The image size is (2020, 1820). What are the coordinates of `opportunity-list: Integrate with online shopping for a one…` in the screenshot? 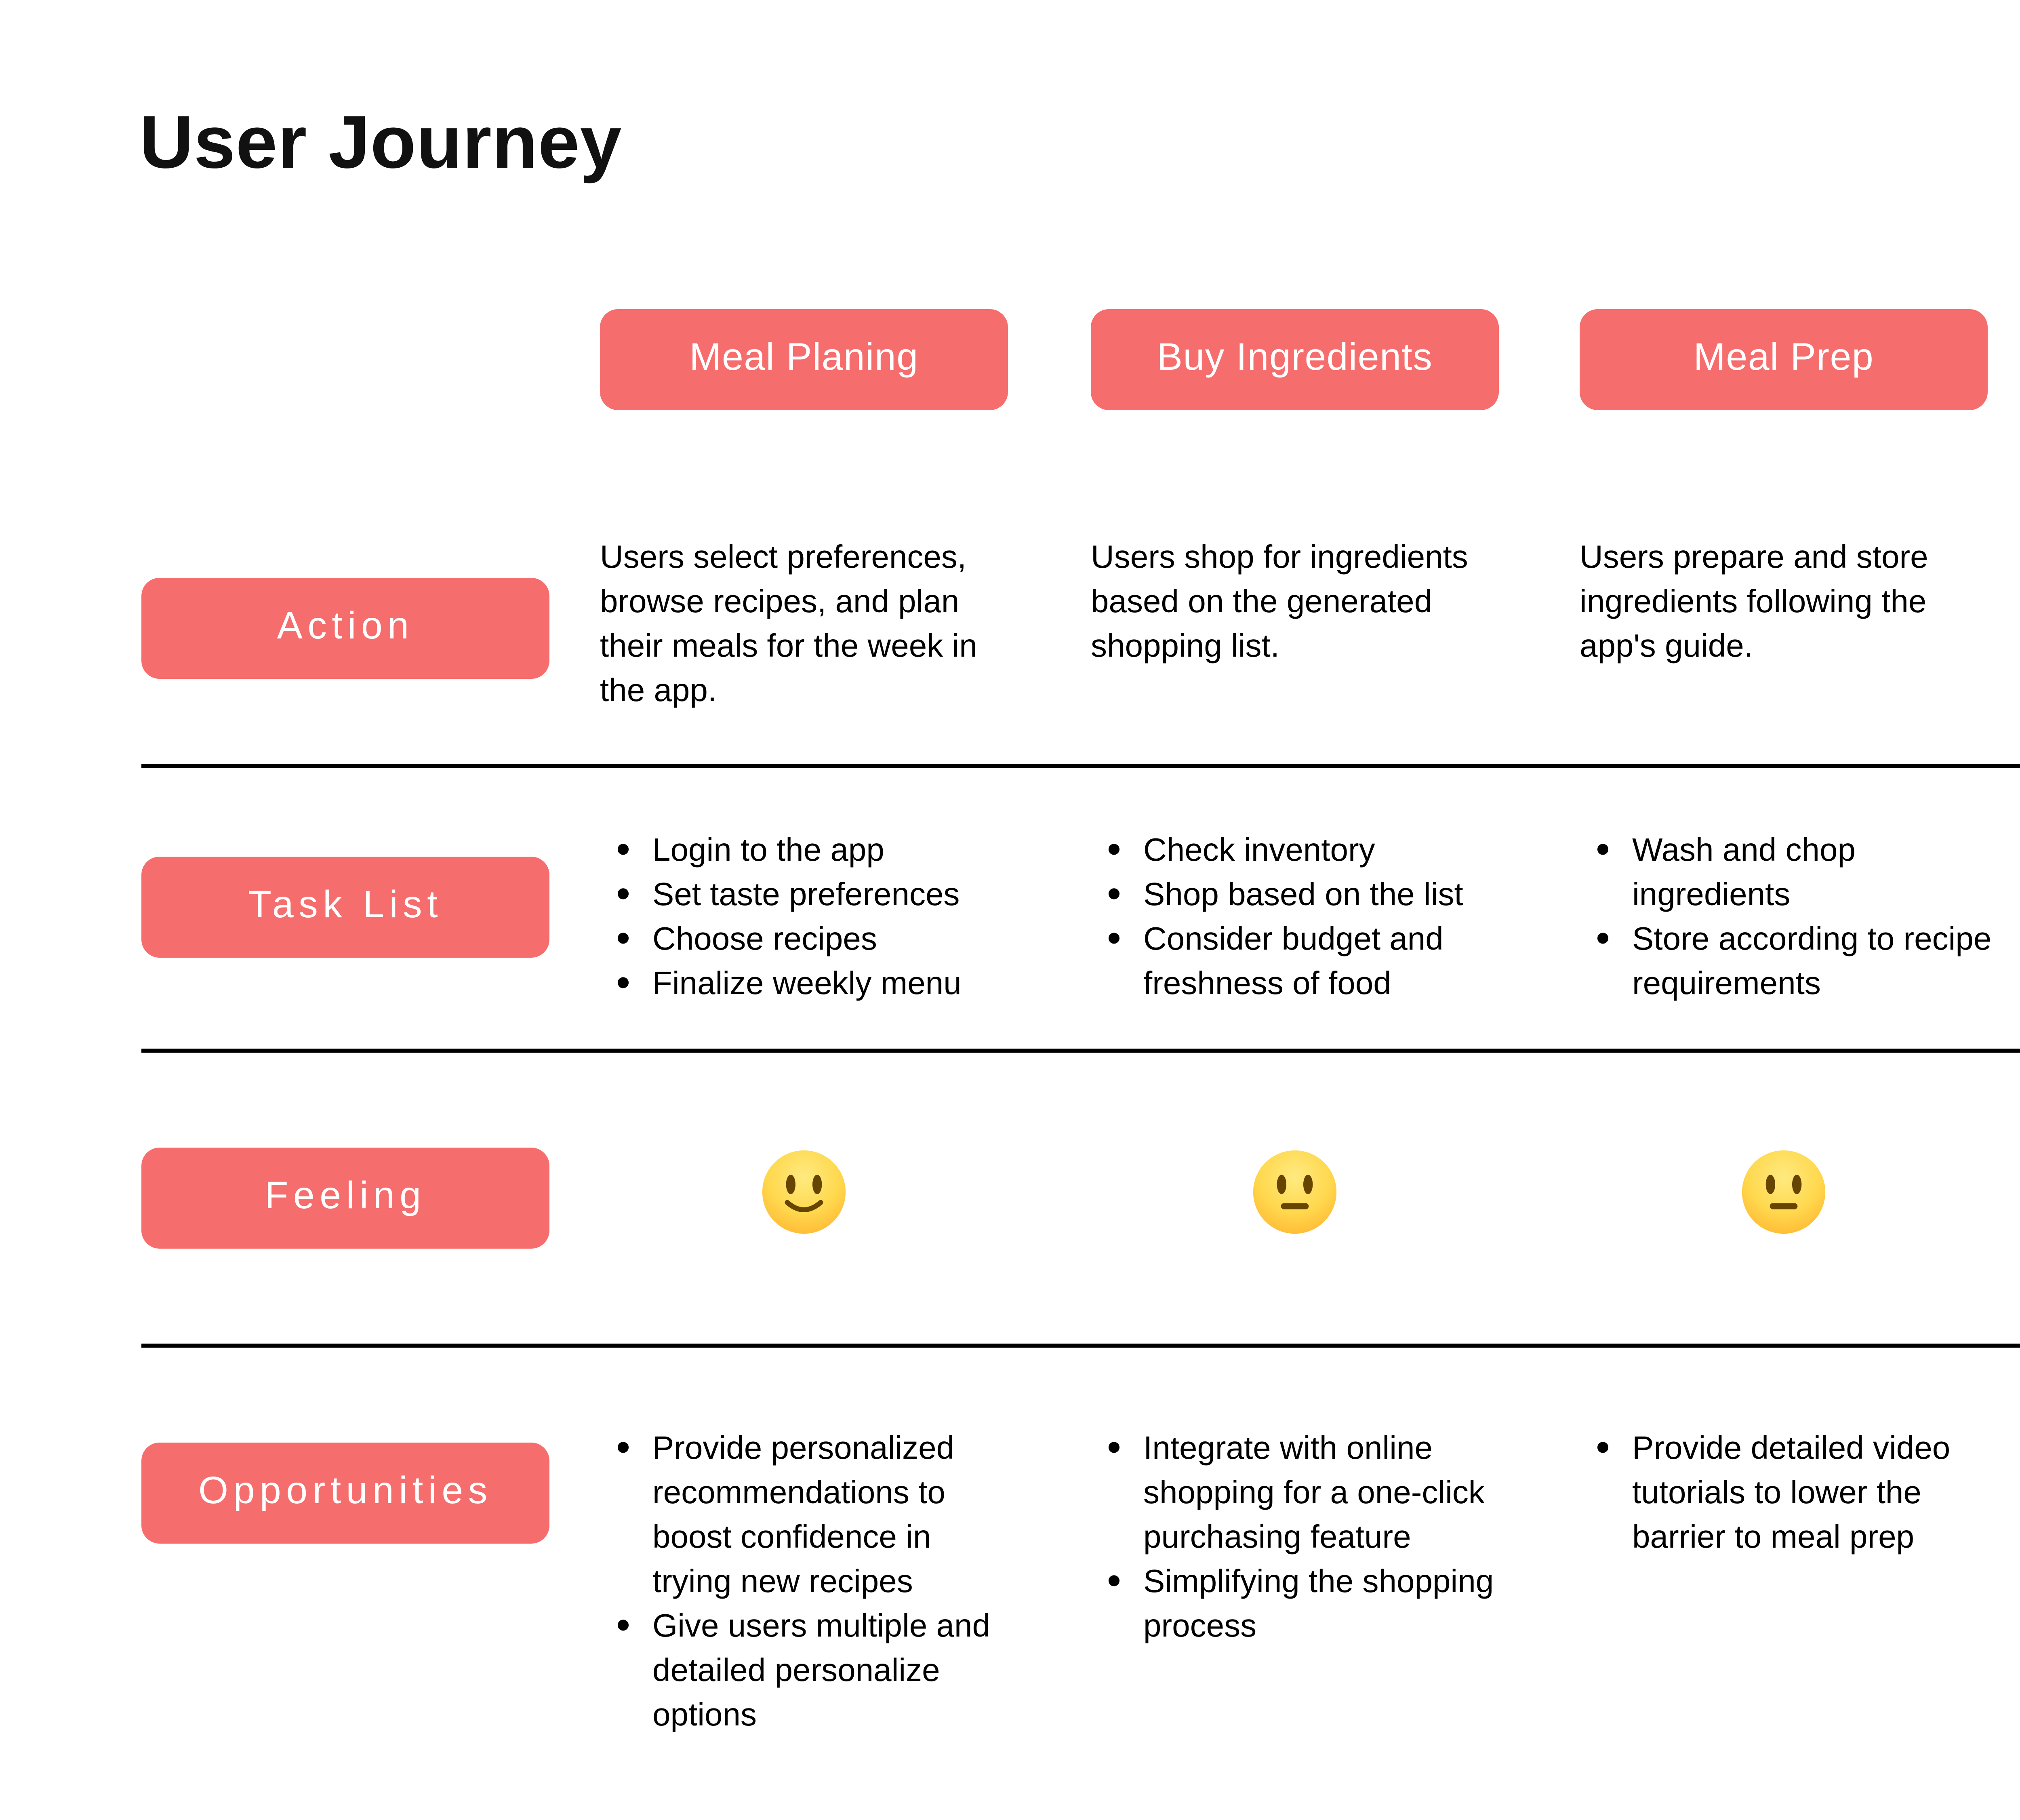 It's located at (1299, 1538).